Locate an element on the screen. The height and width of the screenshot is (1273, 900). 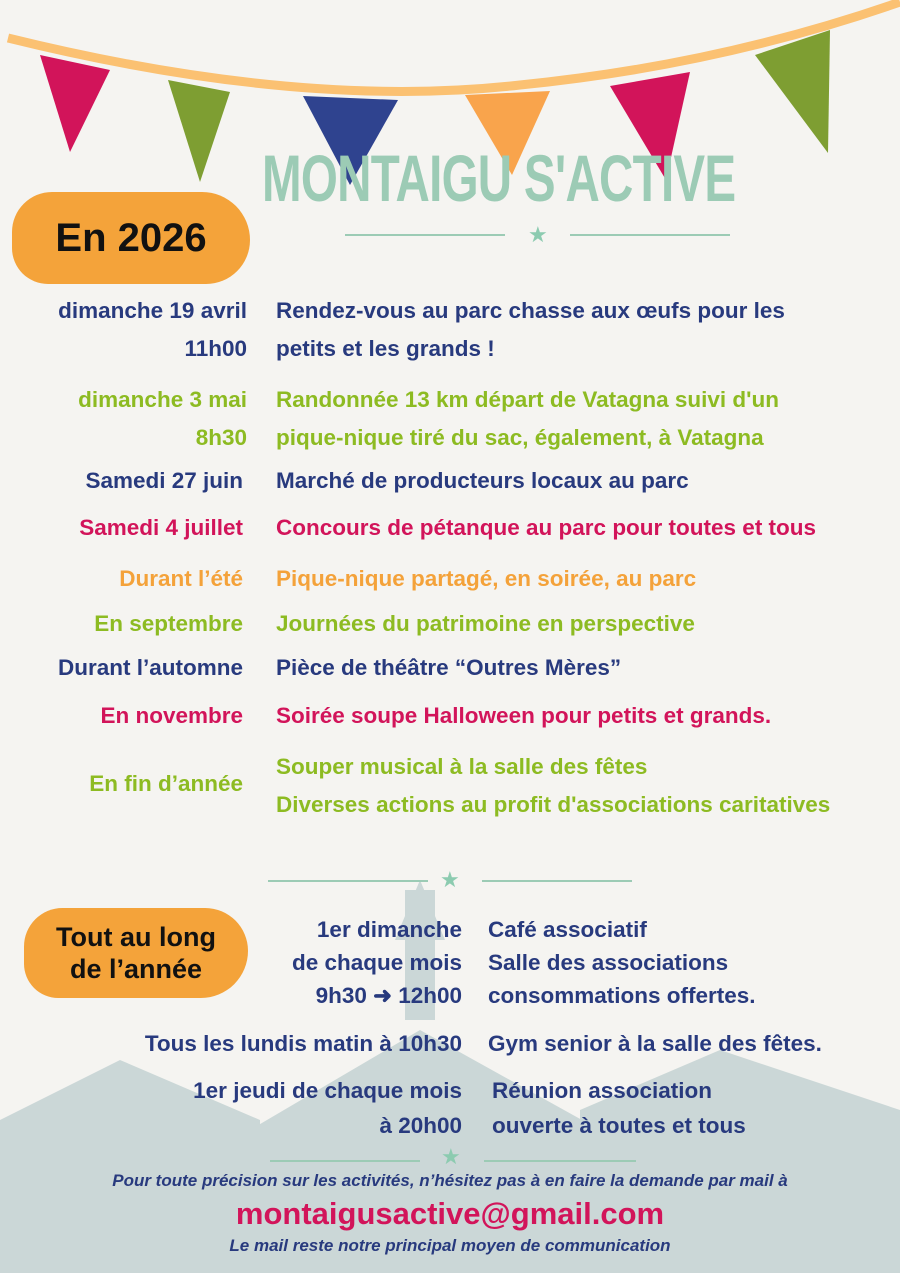
flag-blue is located at coordinates (350, 140).